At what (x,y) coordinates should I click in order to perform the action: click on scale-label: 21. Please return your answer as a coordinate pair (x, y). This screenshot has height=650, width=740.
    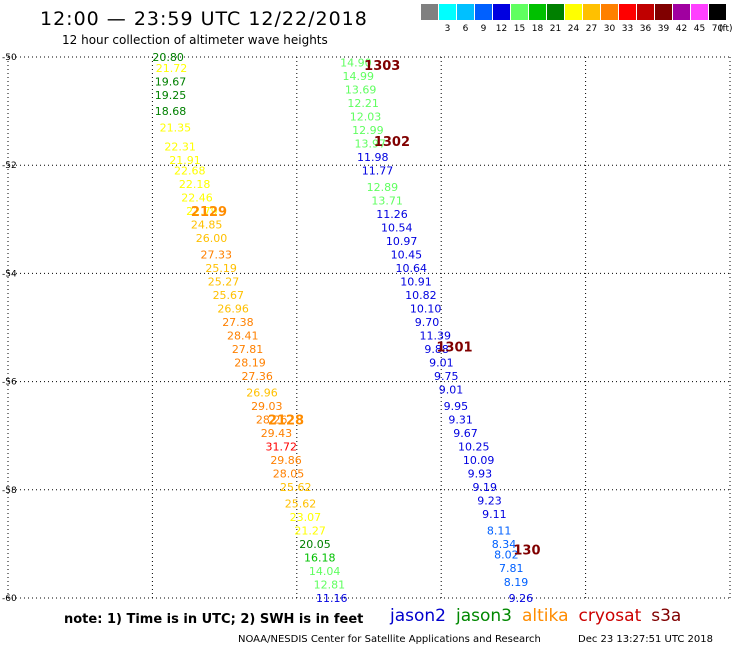
    Looking at the image, I should click on (555, 29).